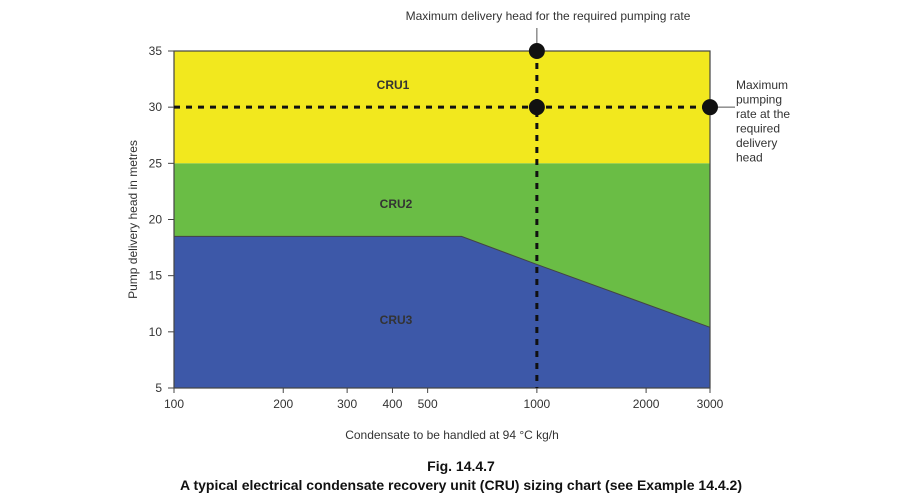 Image resolution: width=900 pixels, height=502 pixels. What do you see at coordinates (442, 281) in the screenshot?
I see `cru2-cru3-boundary` at bounding box center [442, 281].